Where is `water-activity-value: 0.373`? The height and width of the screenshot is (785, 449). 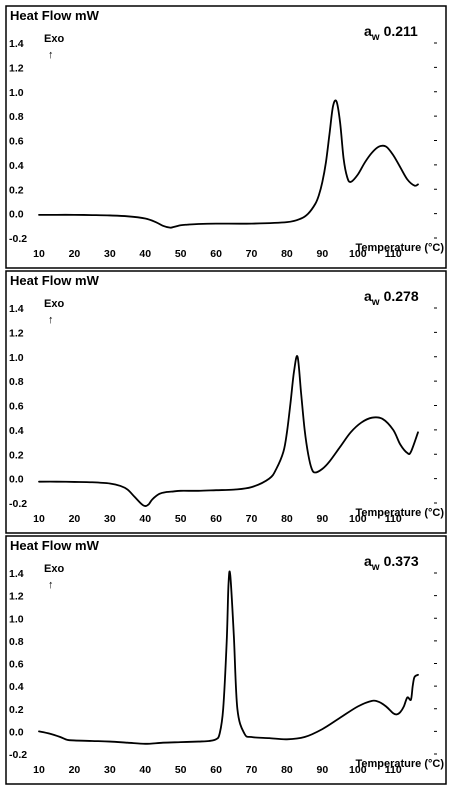 water-activity-value: 0.373 is located at coordinates (401, 561).